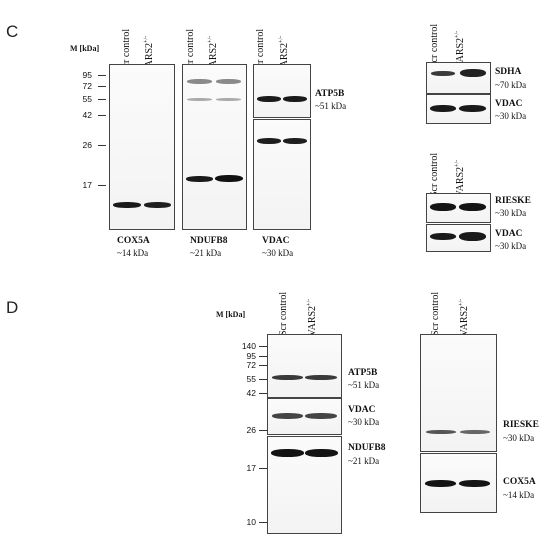  What do you see at coordinates (458, 109) in the screenshot?
I see `panel-c-vdac-right1-blot` at bounding box center [458, 109].